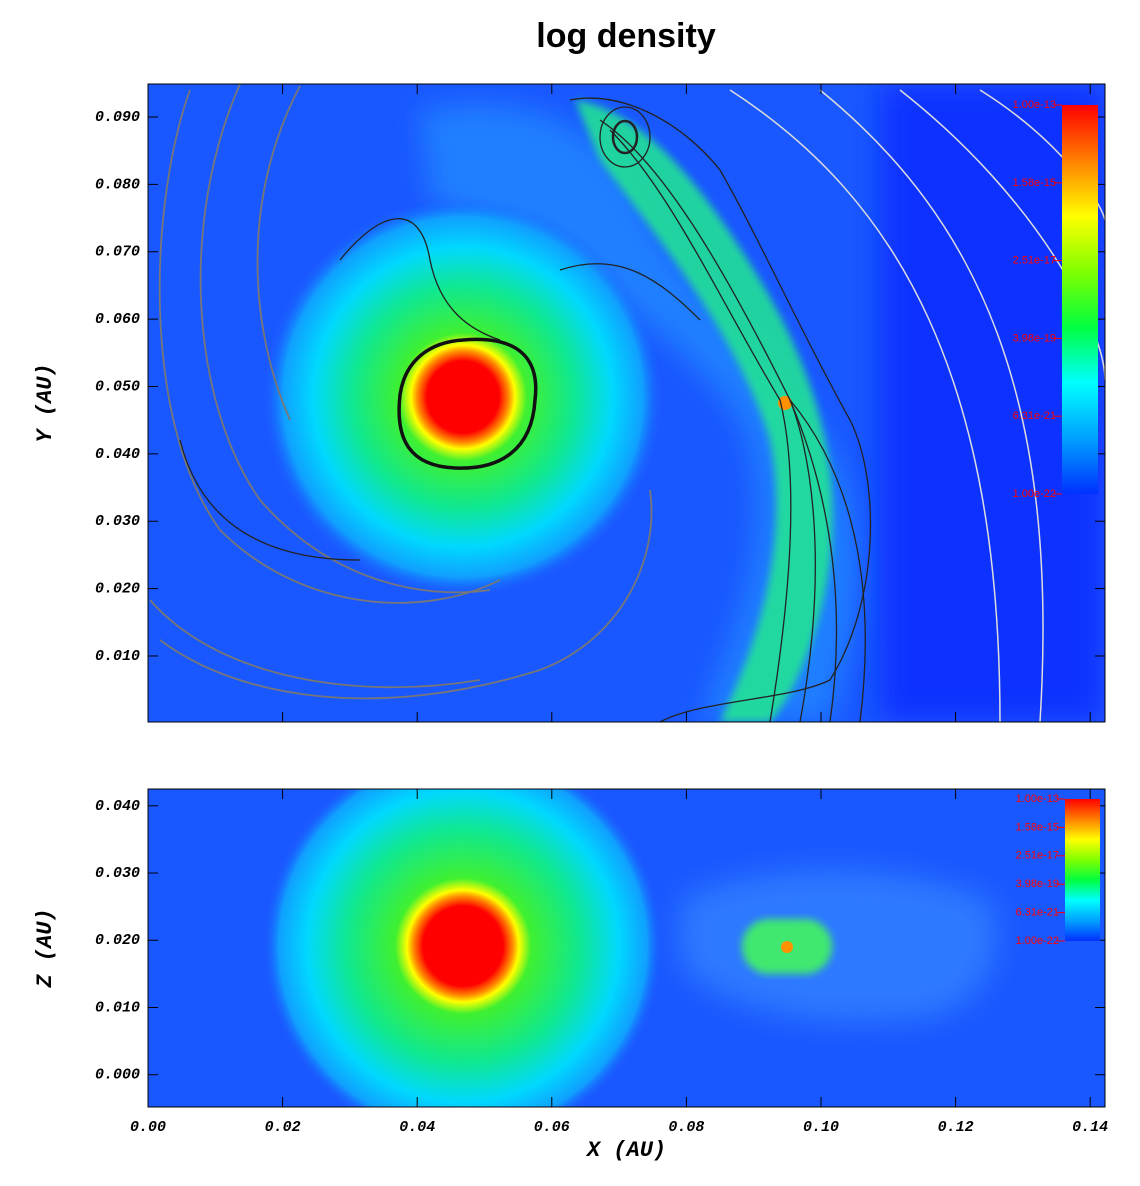 The width and height of the screenshot is (1140, 1186). Describe the element at coordinates (117, 386) in the screenshot. I see `y-tick-label: 0.050` at that location.